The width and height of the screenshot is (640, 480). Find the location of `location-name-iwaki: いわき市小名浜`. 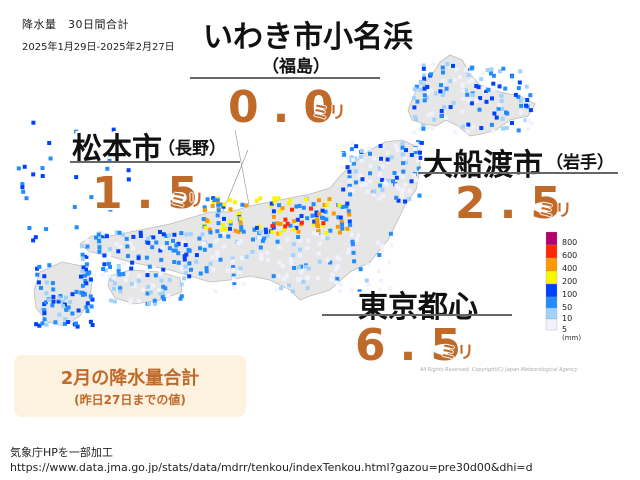

location-name-iwaki: いわき市小名浜 is located at coordinates (308, 37).